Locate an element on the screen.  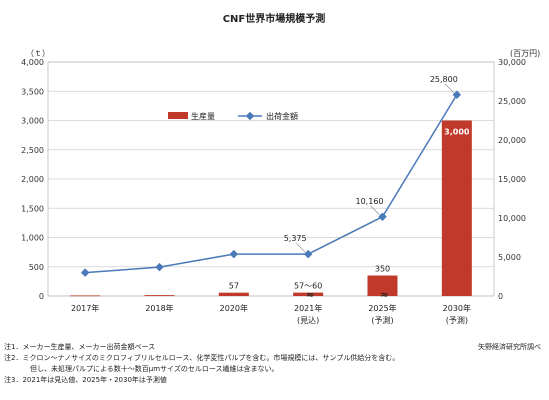
right-axis-unit: (百万円) is located at coordinates (525, 53).